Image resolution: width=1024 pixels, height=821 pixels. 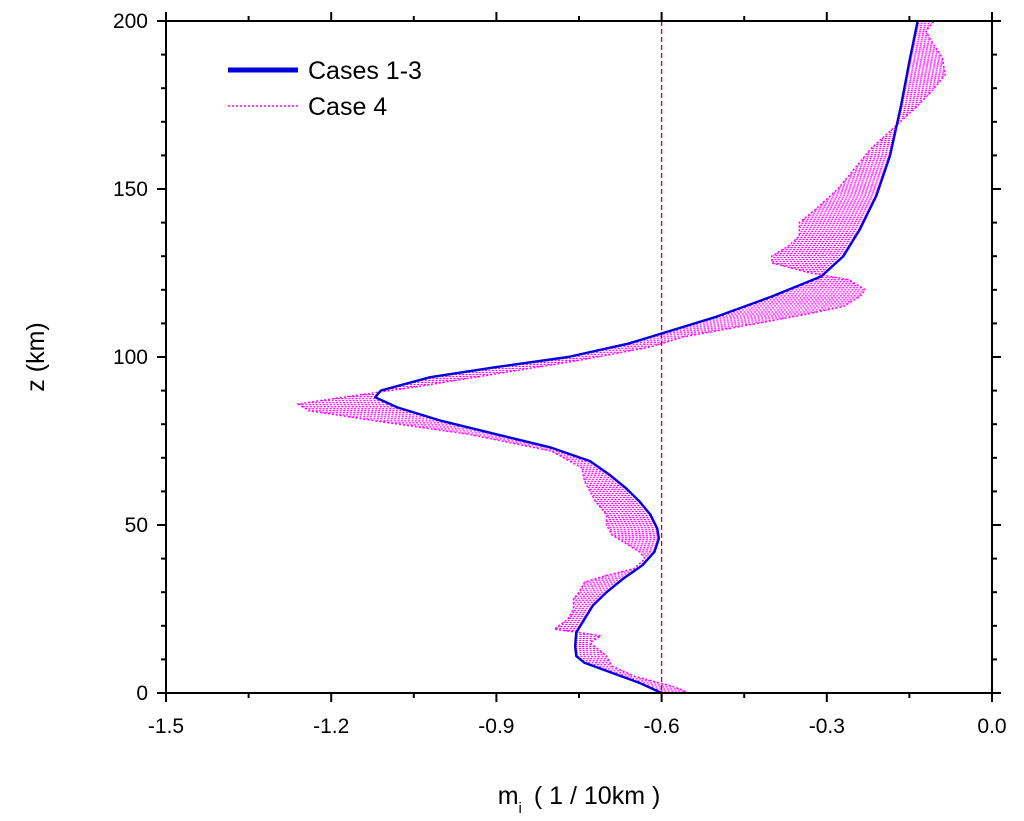 What do you see at coordinates (597, 796) in the screenshot?
I see `x-axis-title-unit: ( 1 / 10km )` at bounding box center [597, 796].